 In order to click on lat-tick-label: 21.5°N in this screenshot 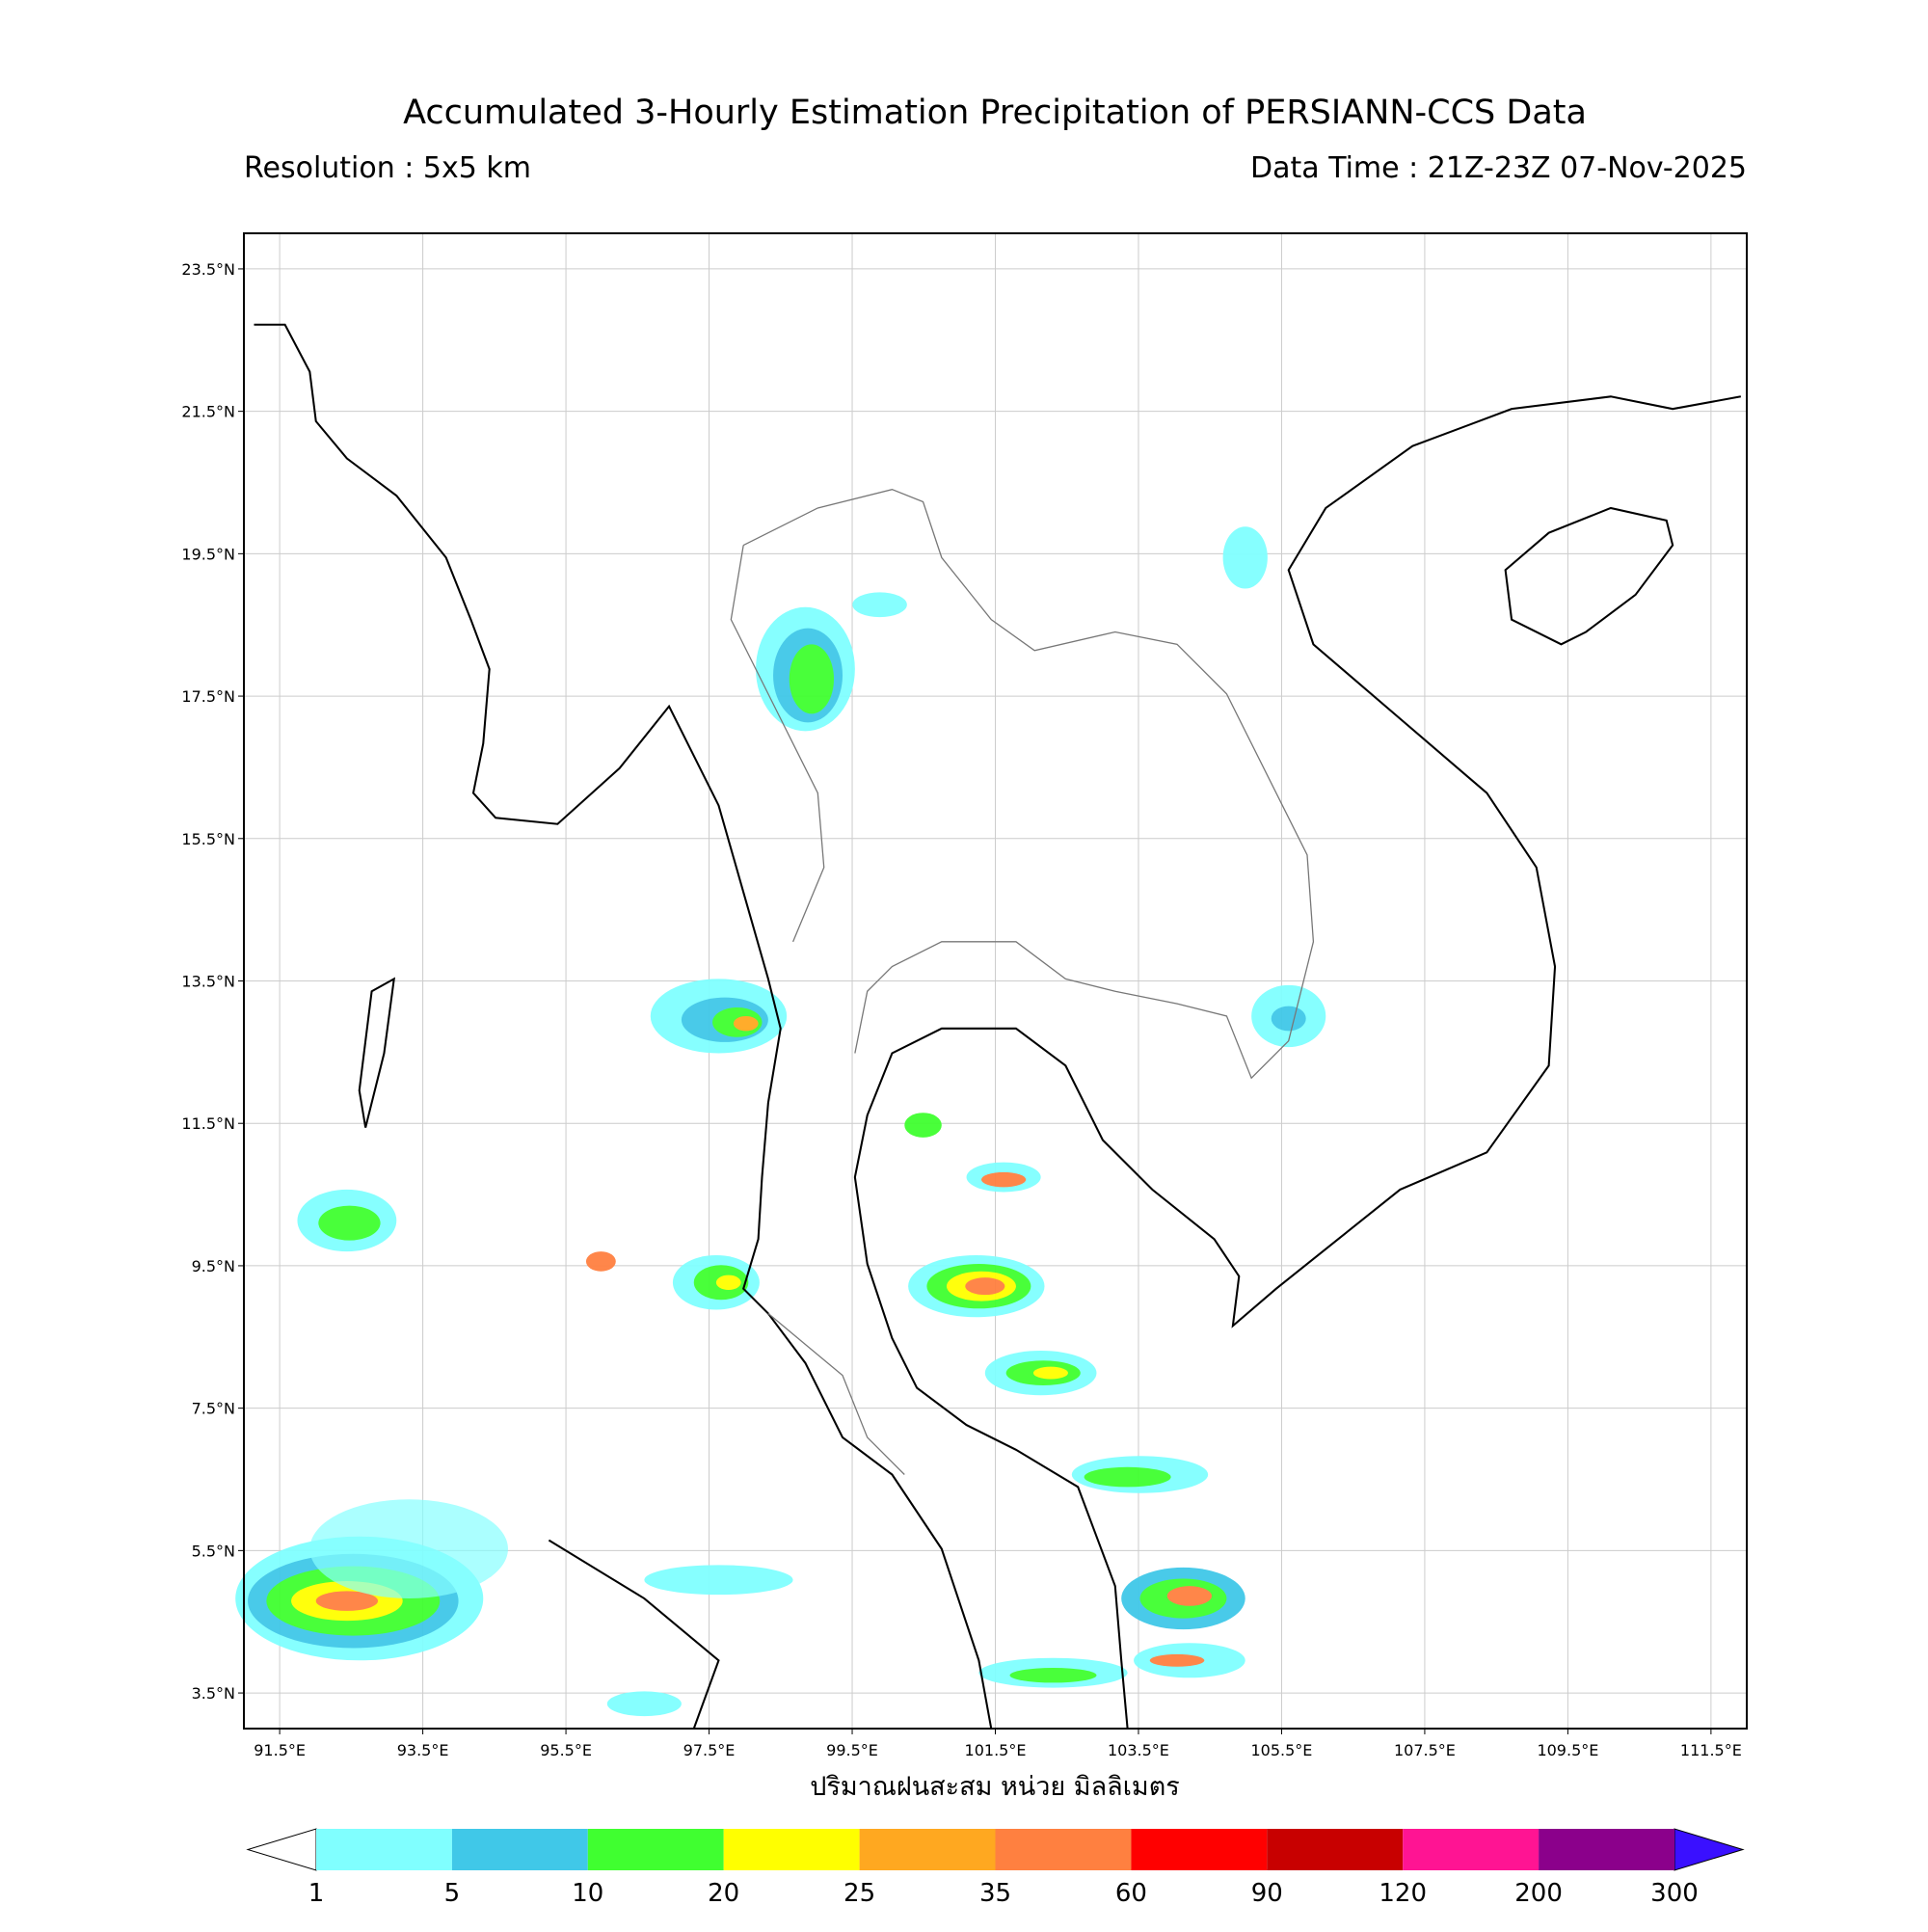, I will do `click(208, 412)`.